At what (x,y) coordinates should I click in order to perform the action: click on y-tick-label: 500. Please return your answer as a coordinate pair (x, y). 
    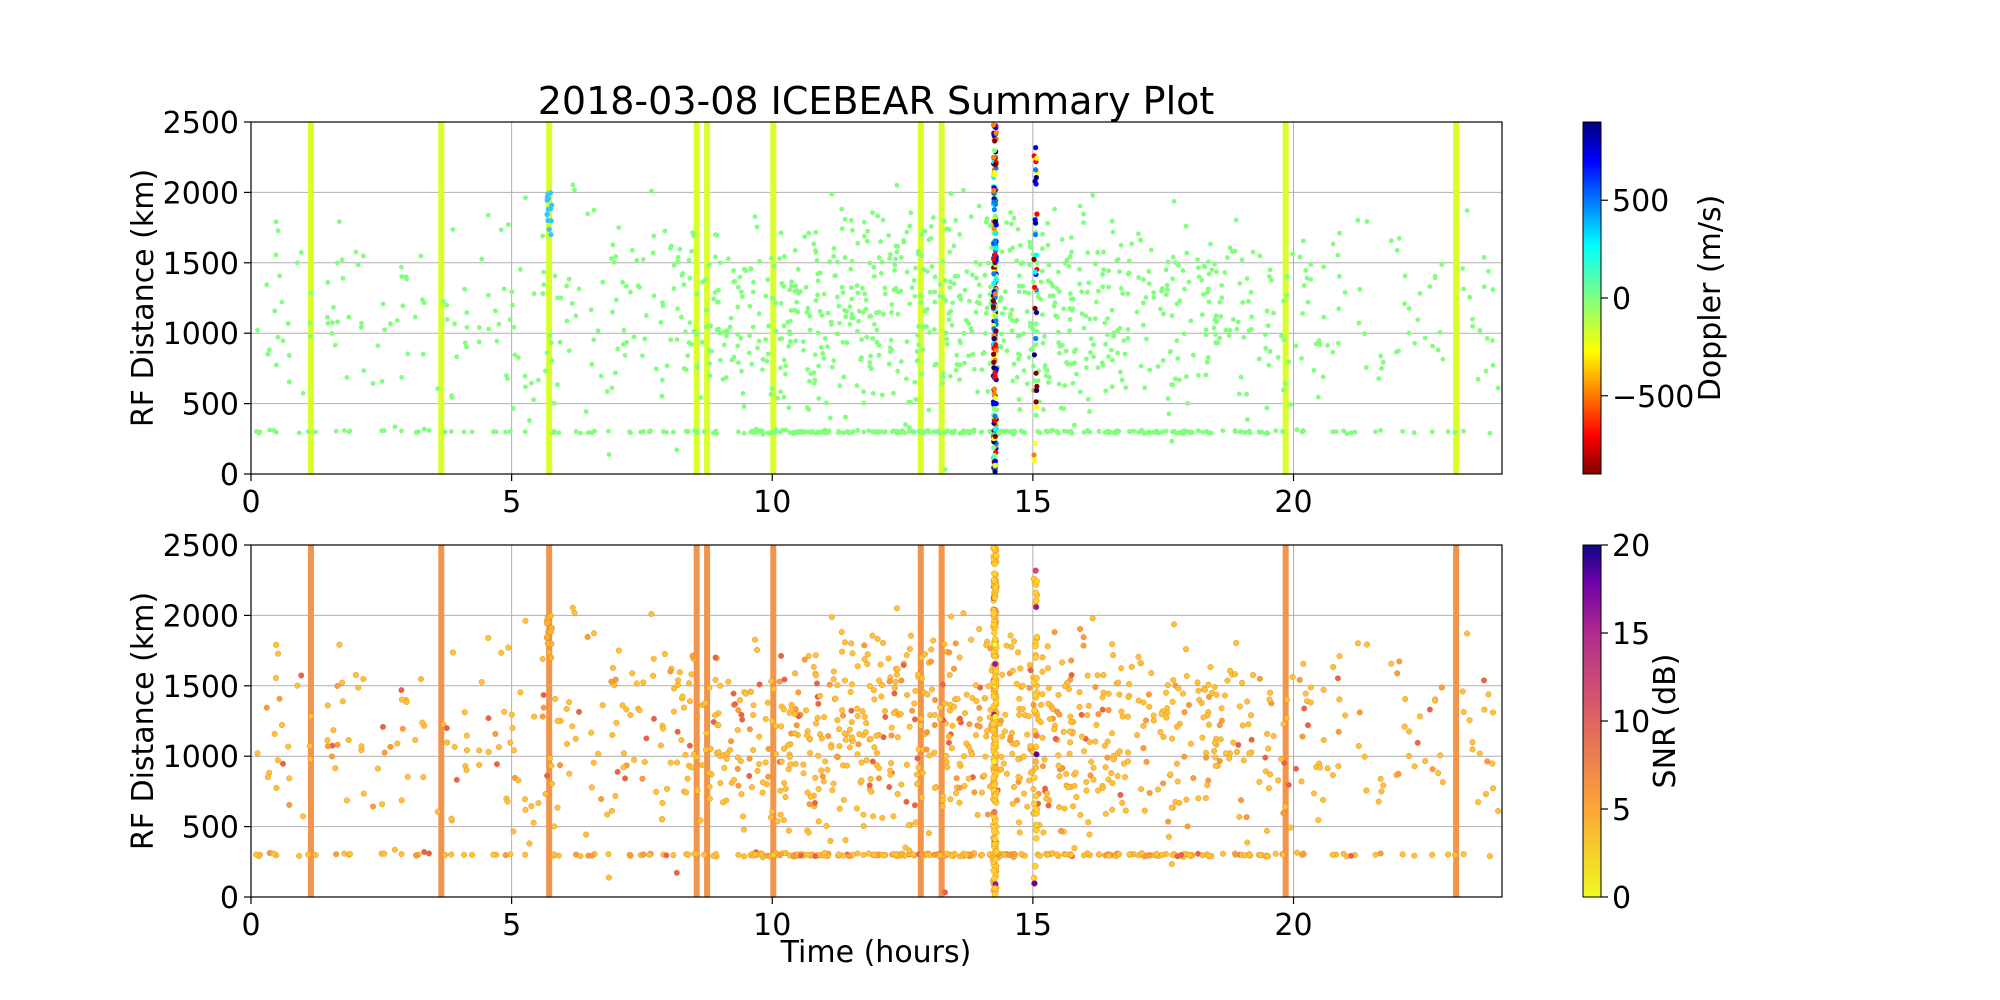
    Looking at the image, I should click on (210, 405).